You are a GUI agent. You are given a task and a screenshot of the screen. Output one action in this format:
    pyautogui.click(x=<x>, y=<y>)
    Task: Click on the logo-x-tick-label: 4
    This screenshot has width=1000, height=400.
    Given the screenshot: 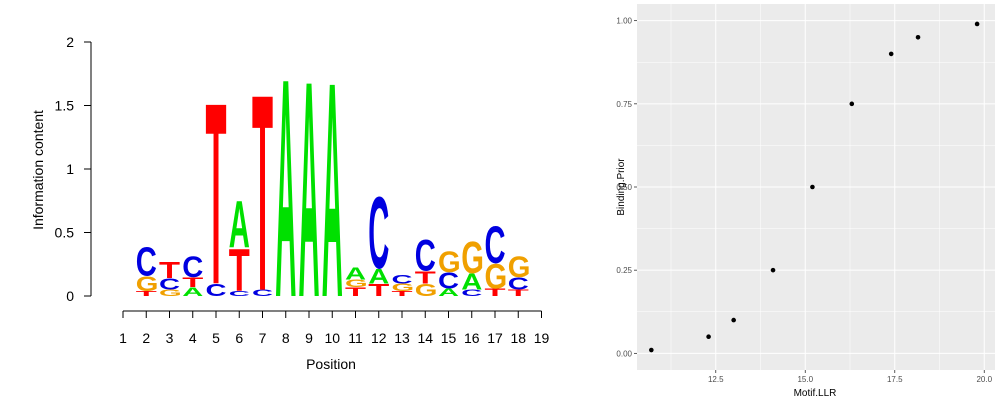 What is the action you would take?
    pyautogui.click(x=193, y=338)
    